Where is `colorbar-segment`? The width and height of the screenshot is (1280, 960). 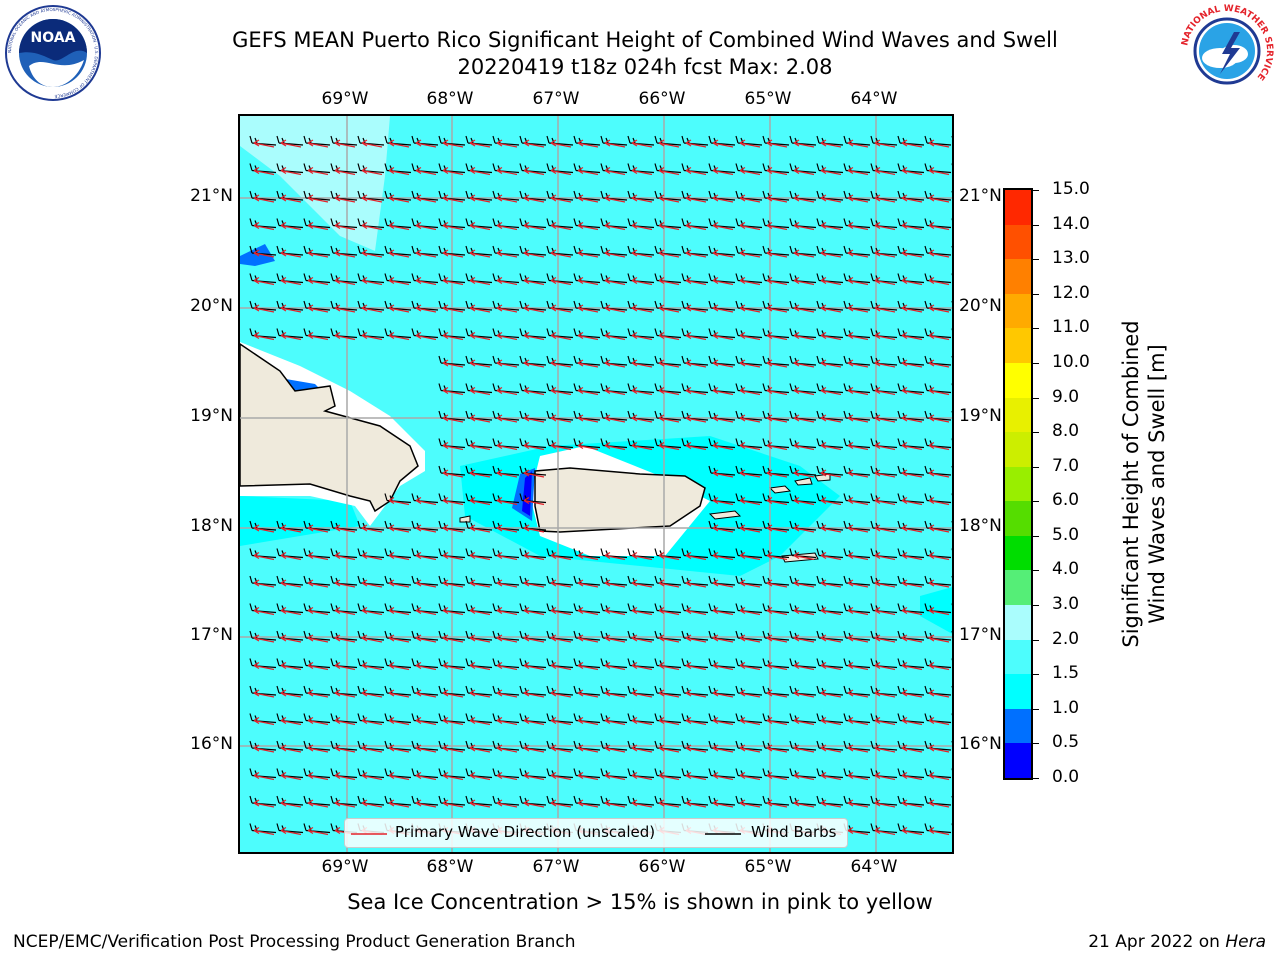 colorbar-segment is located at coordinates (1018, 484).